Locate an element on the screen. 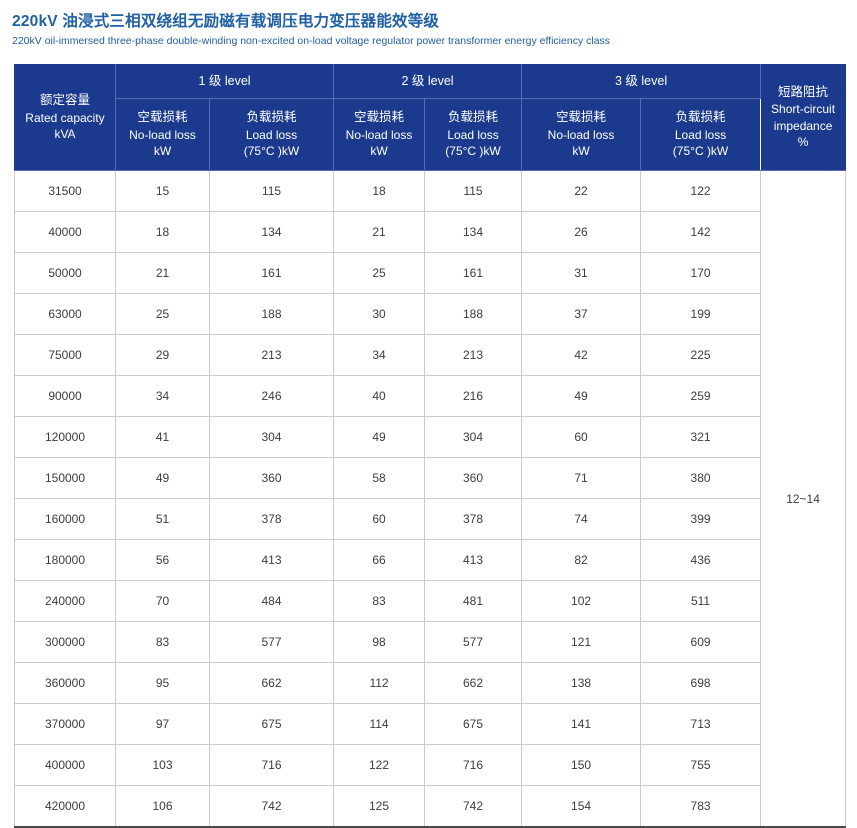 This screenshot has width=857, height=828. impedance-value-cell: 12~14 is located at coordinates (803, 499).